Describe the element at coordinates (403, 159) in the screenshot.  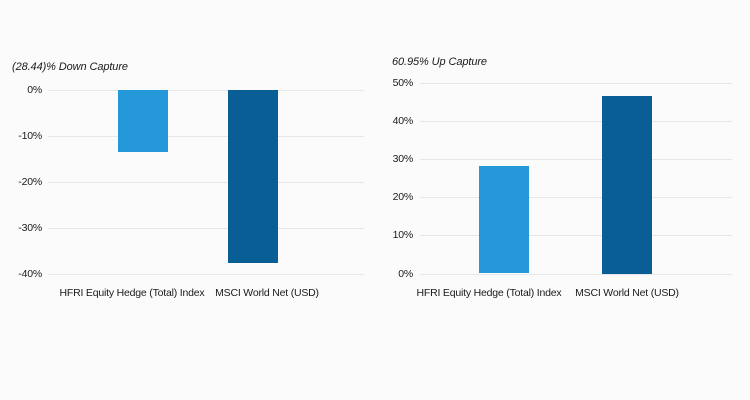
I see `y-axis-tick-label: 30%` at that location.